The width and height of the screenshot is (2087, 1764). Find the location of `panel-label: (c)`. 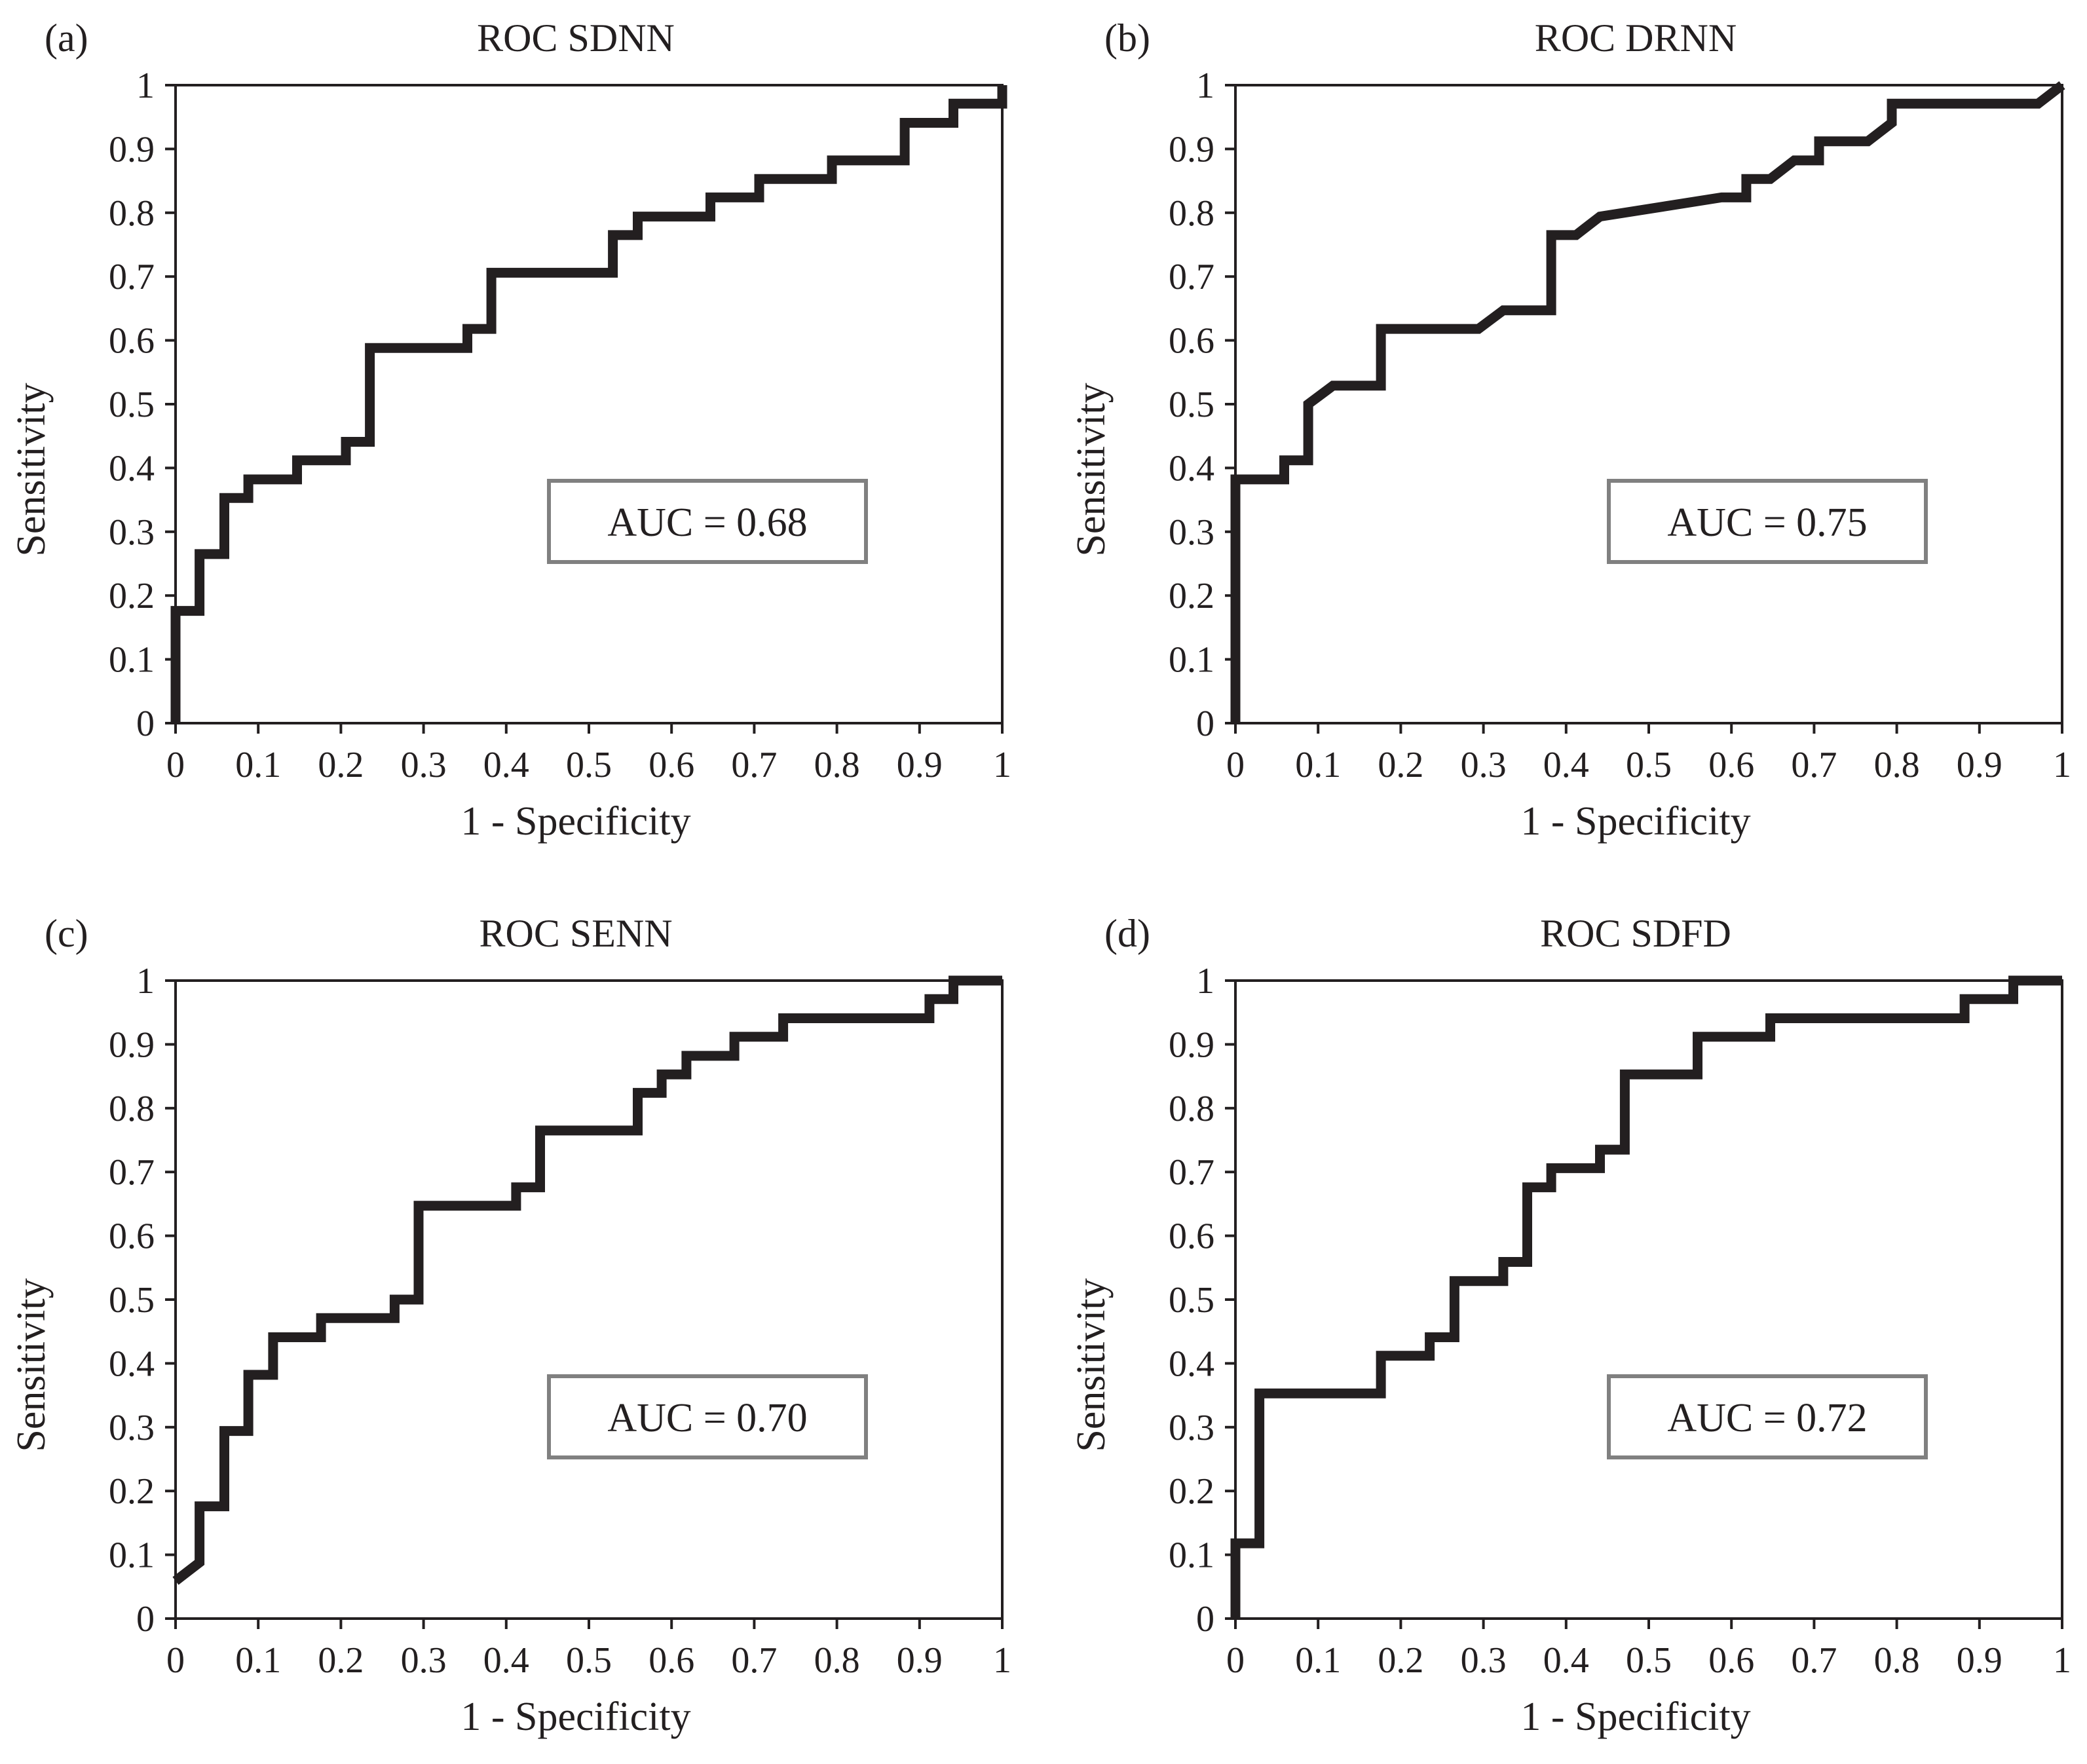

panel-label: (c) is located at coordinates (66, 933).